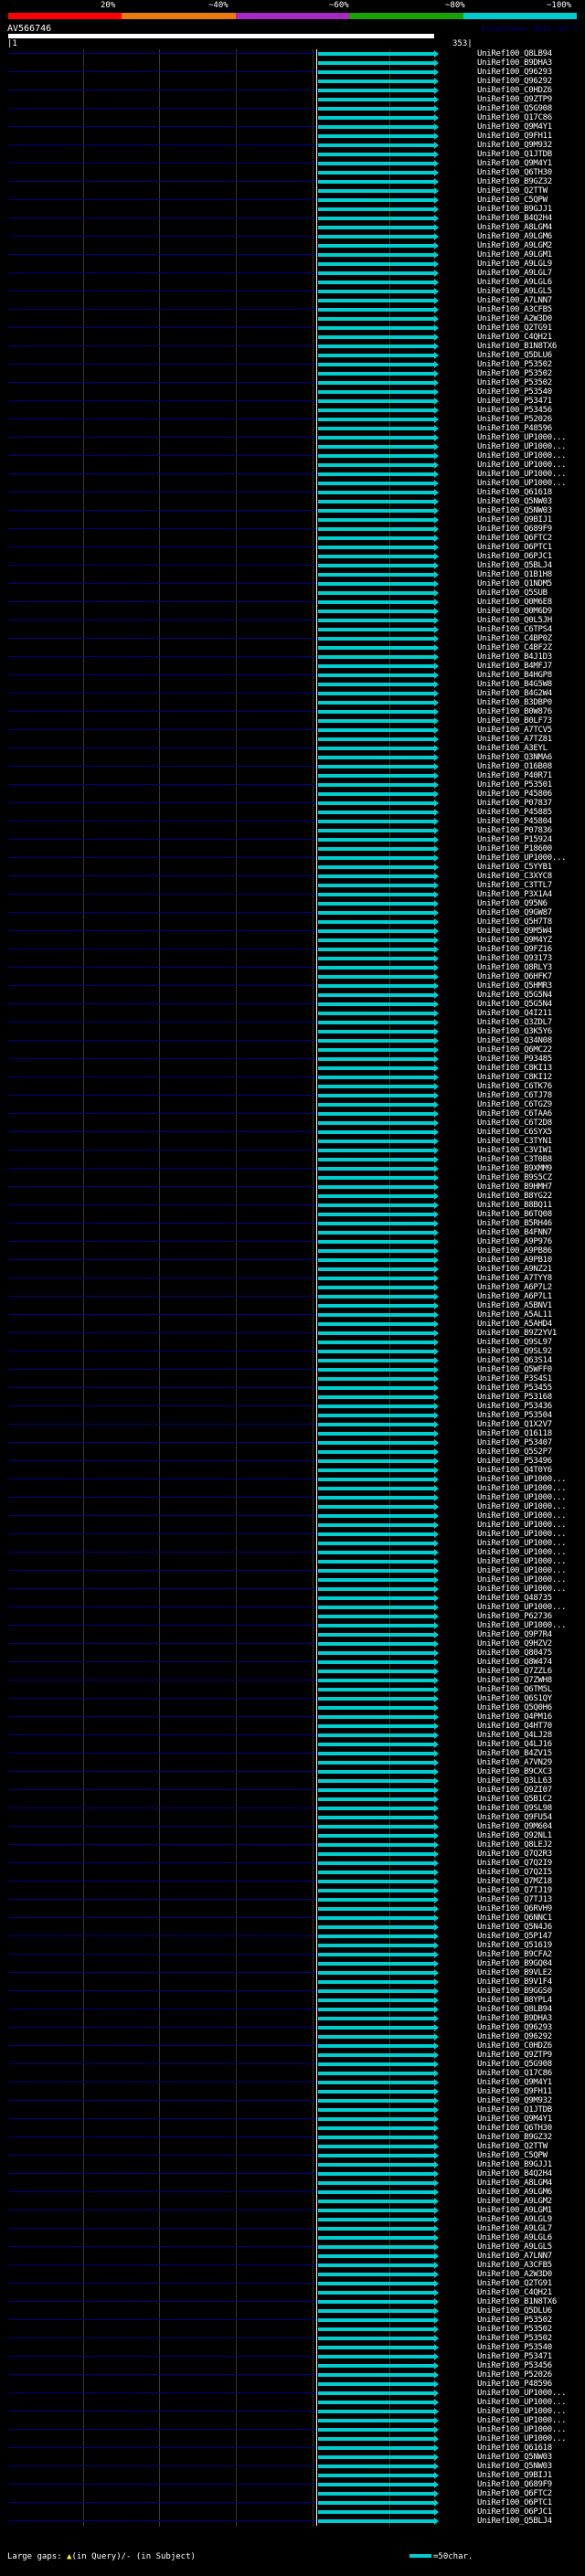  Describe the element at coordinates (514, 1123) in the screenshot. I see `hit-id-label: UniRef100_C6T2D8` at that location.